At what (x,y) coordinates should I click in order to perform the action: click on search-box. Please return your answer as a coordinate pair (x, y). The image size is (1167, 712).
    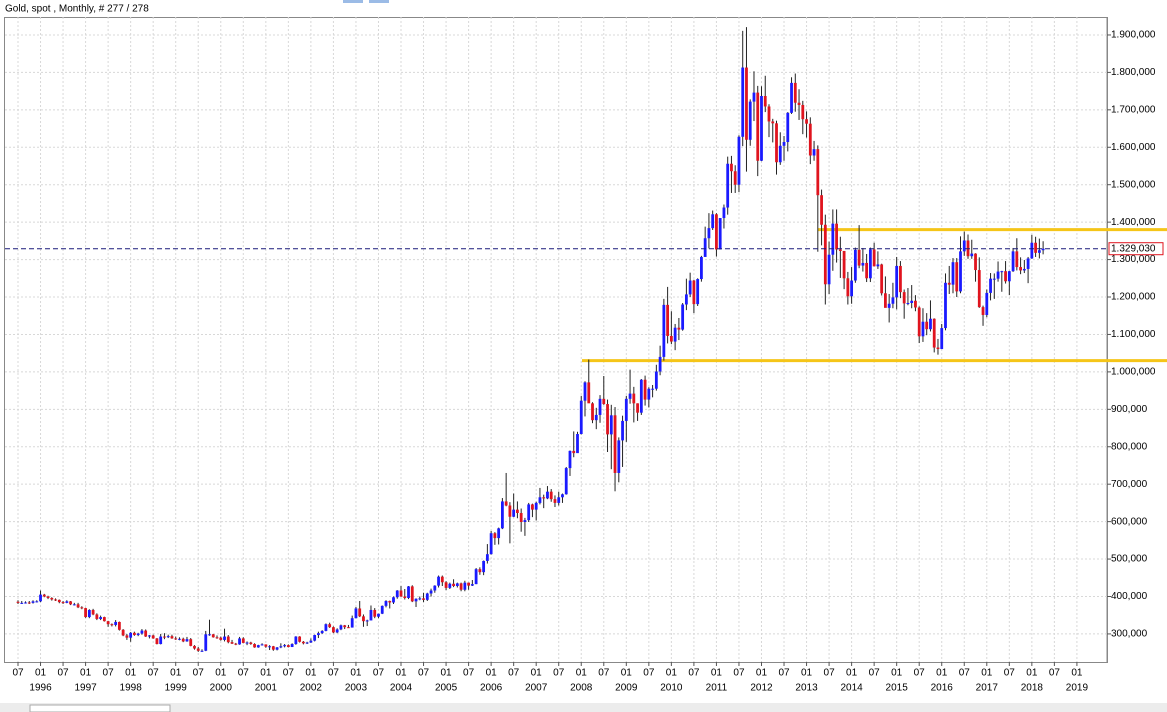
    Looking at the image, I should click on (100, 708).